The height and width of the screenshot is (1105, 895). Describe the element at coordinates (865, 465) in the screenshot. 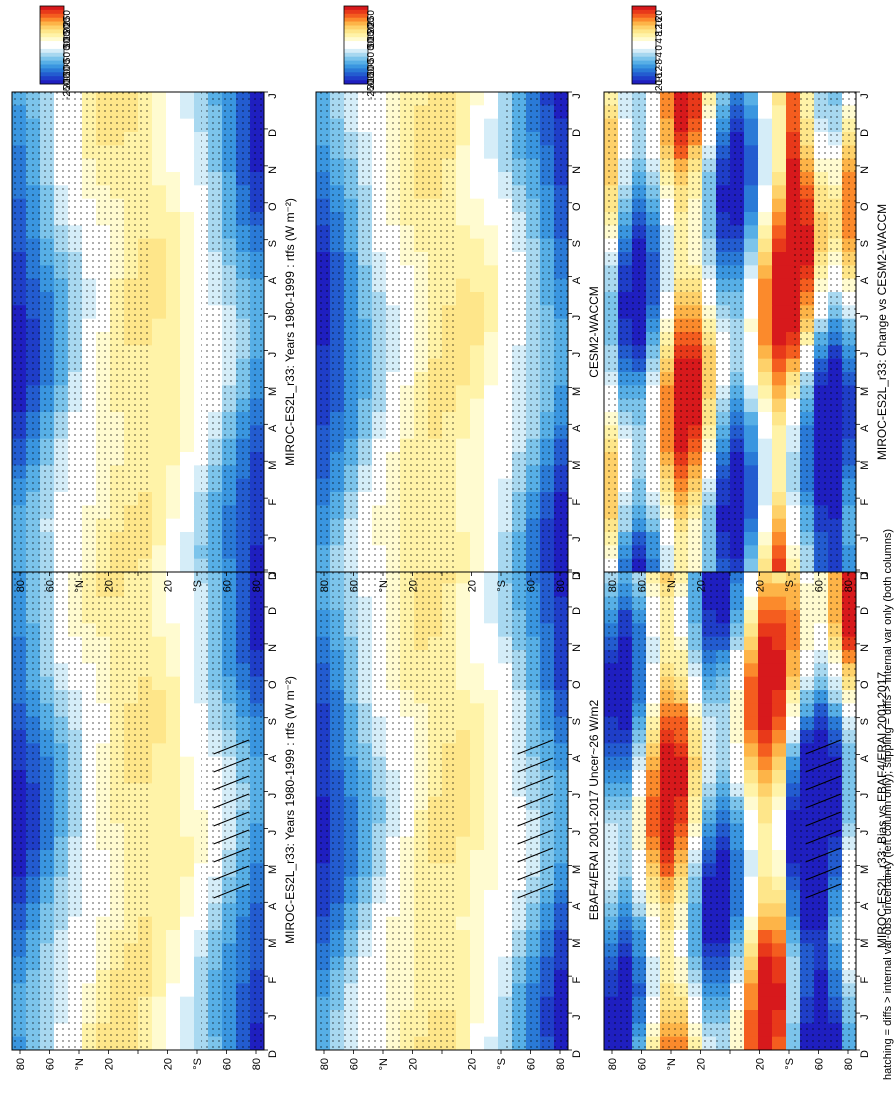

I see `time-tick-label: M` at that location.